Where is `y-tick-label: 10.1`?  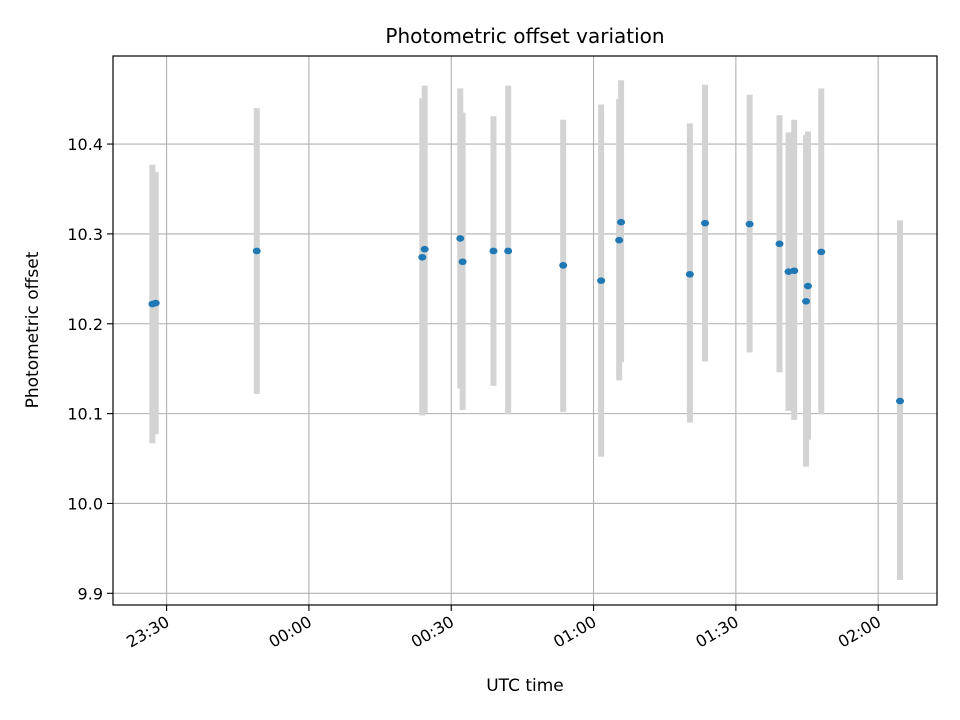 y-tick-label: 10.1 is located at coordinates (85, 414).